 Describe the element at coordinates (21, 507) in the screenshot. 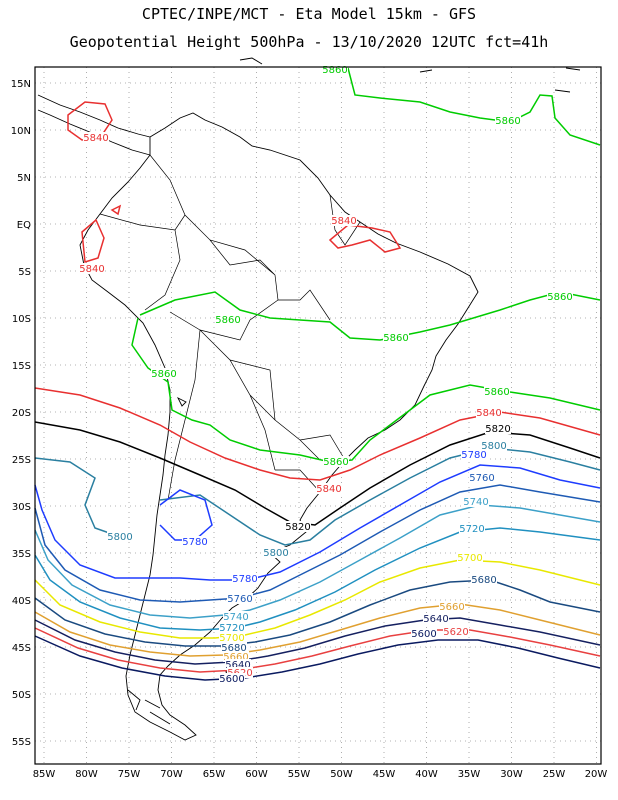

I see `lat-tick-label: 30S` at that location.